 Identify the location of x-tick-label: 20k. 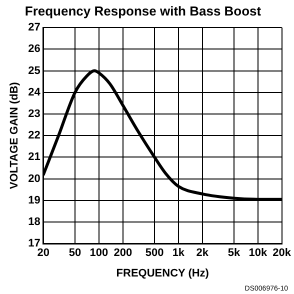
(282, 253).